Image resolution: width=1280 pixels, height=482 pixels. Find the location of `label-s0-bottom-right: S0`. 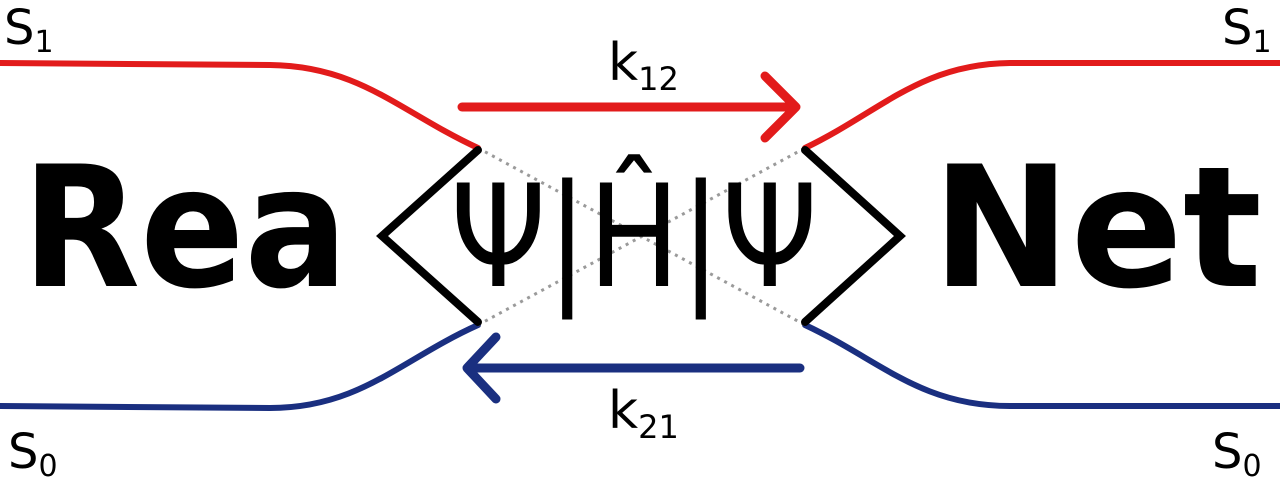

label-s0-bottom-right: S0 is located at coordinates (1237, 453).